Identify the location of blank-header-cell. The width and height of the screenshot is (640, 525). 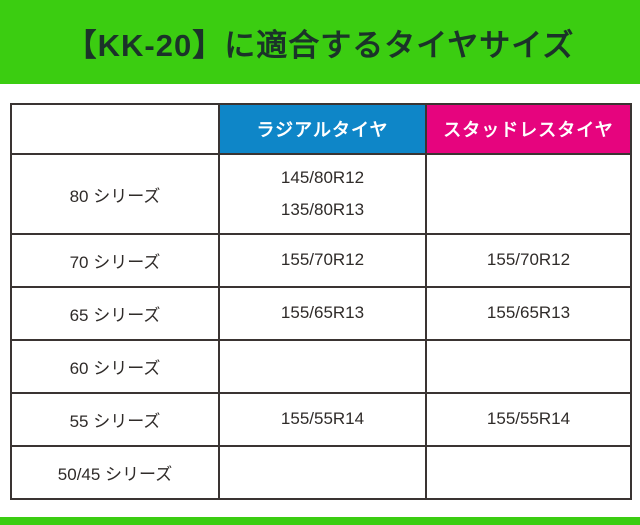
(115, 129).